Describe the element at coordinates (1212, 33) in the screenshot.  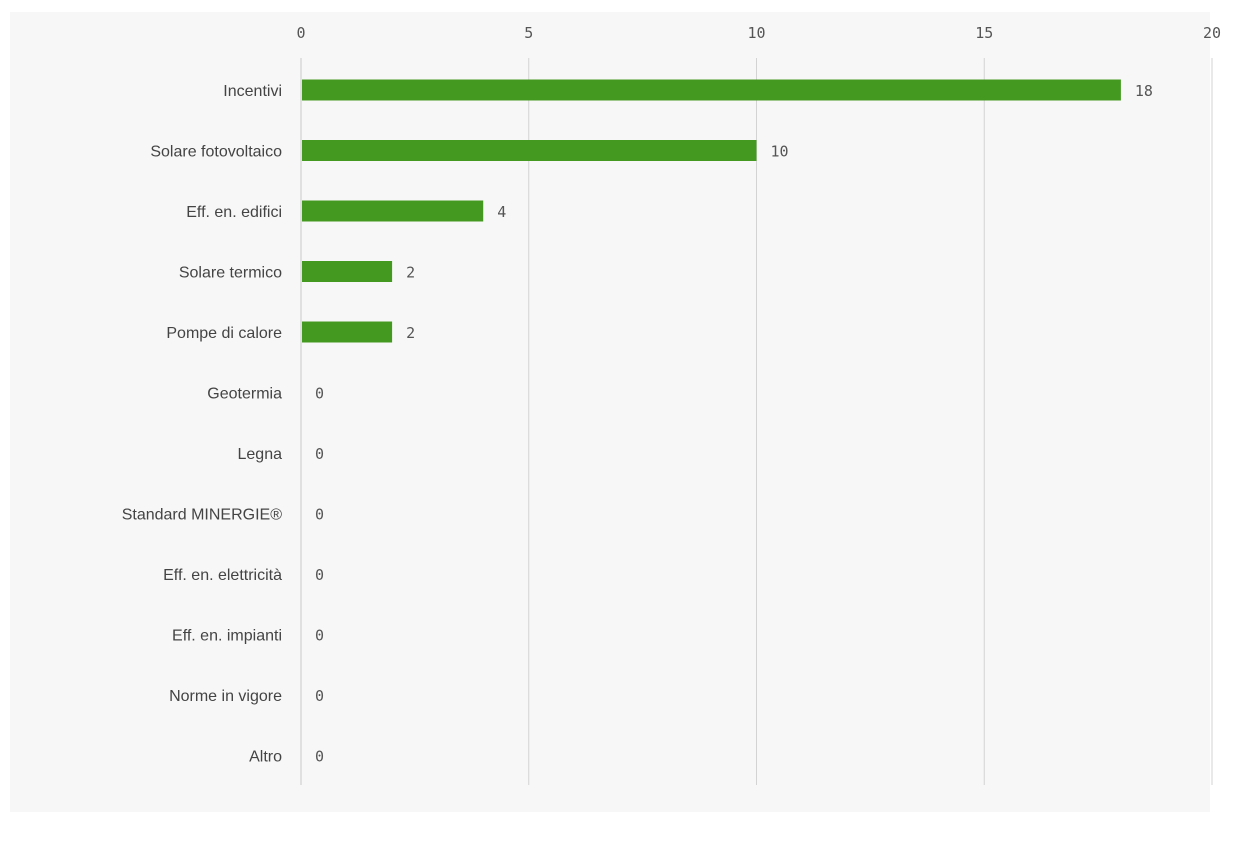
I see `x-tick-label: 20` at that location.